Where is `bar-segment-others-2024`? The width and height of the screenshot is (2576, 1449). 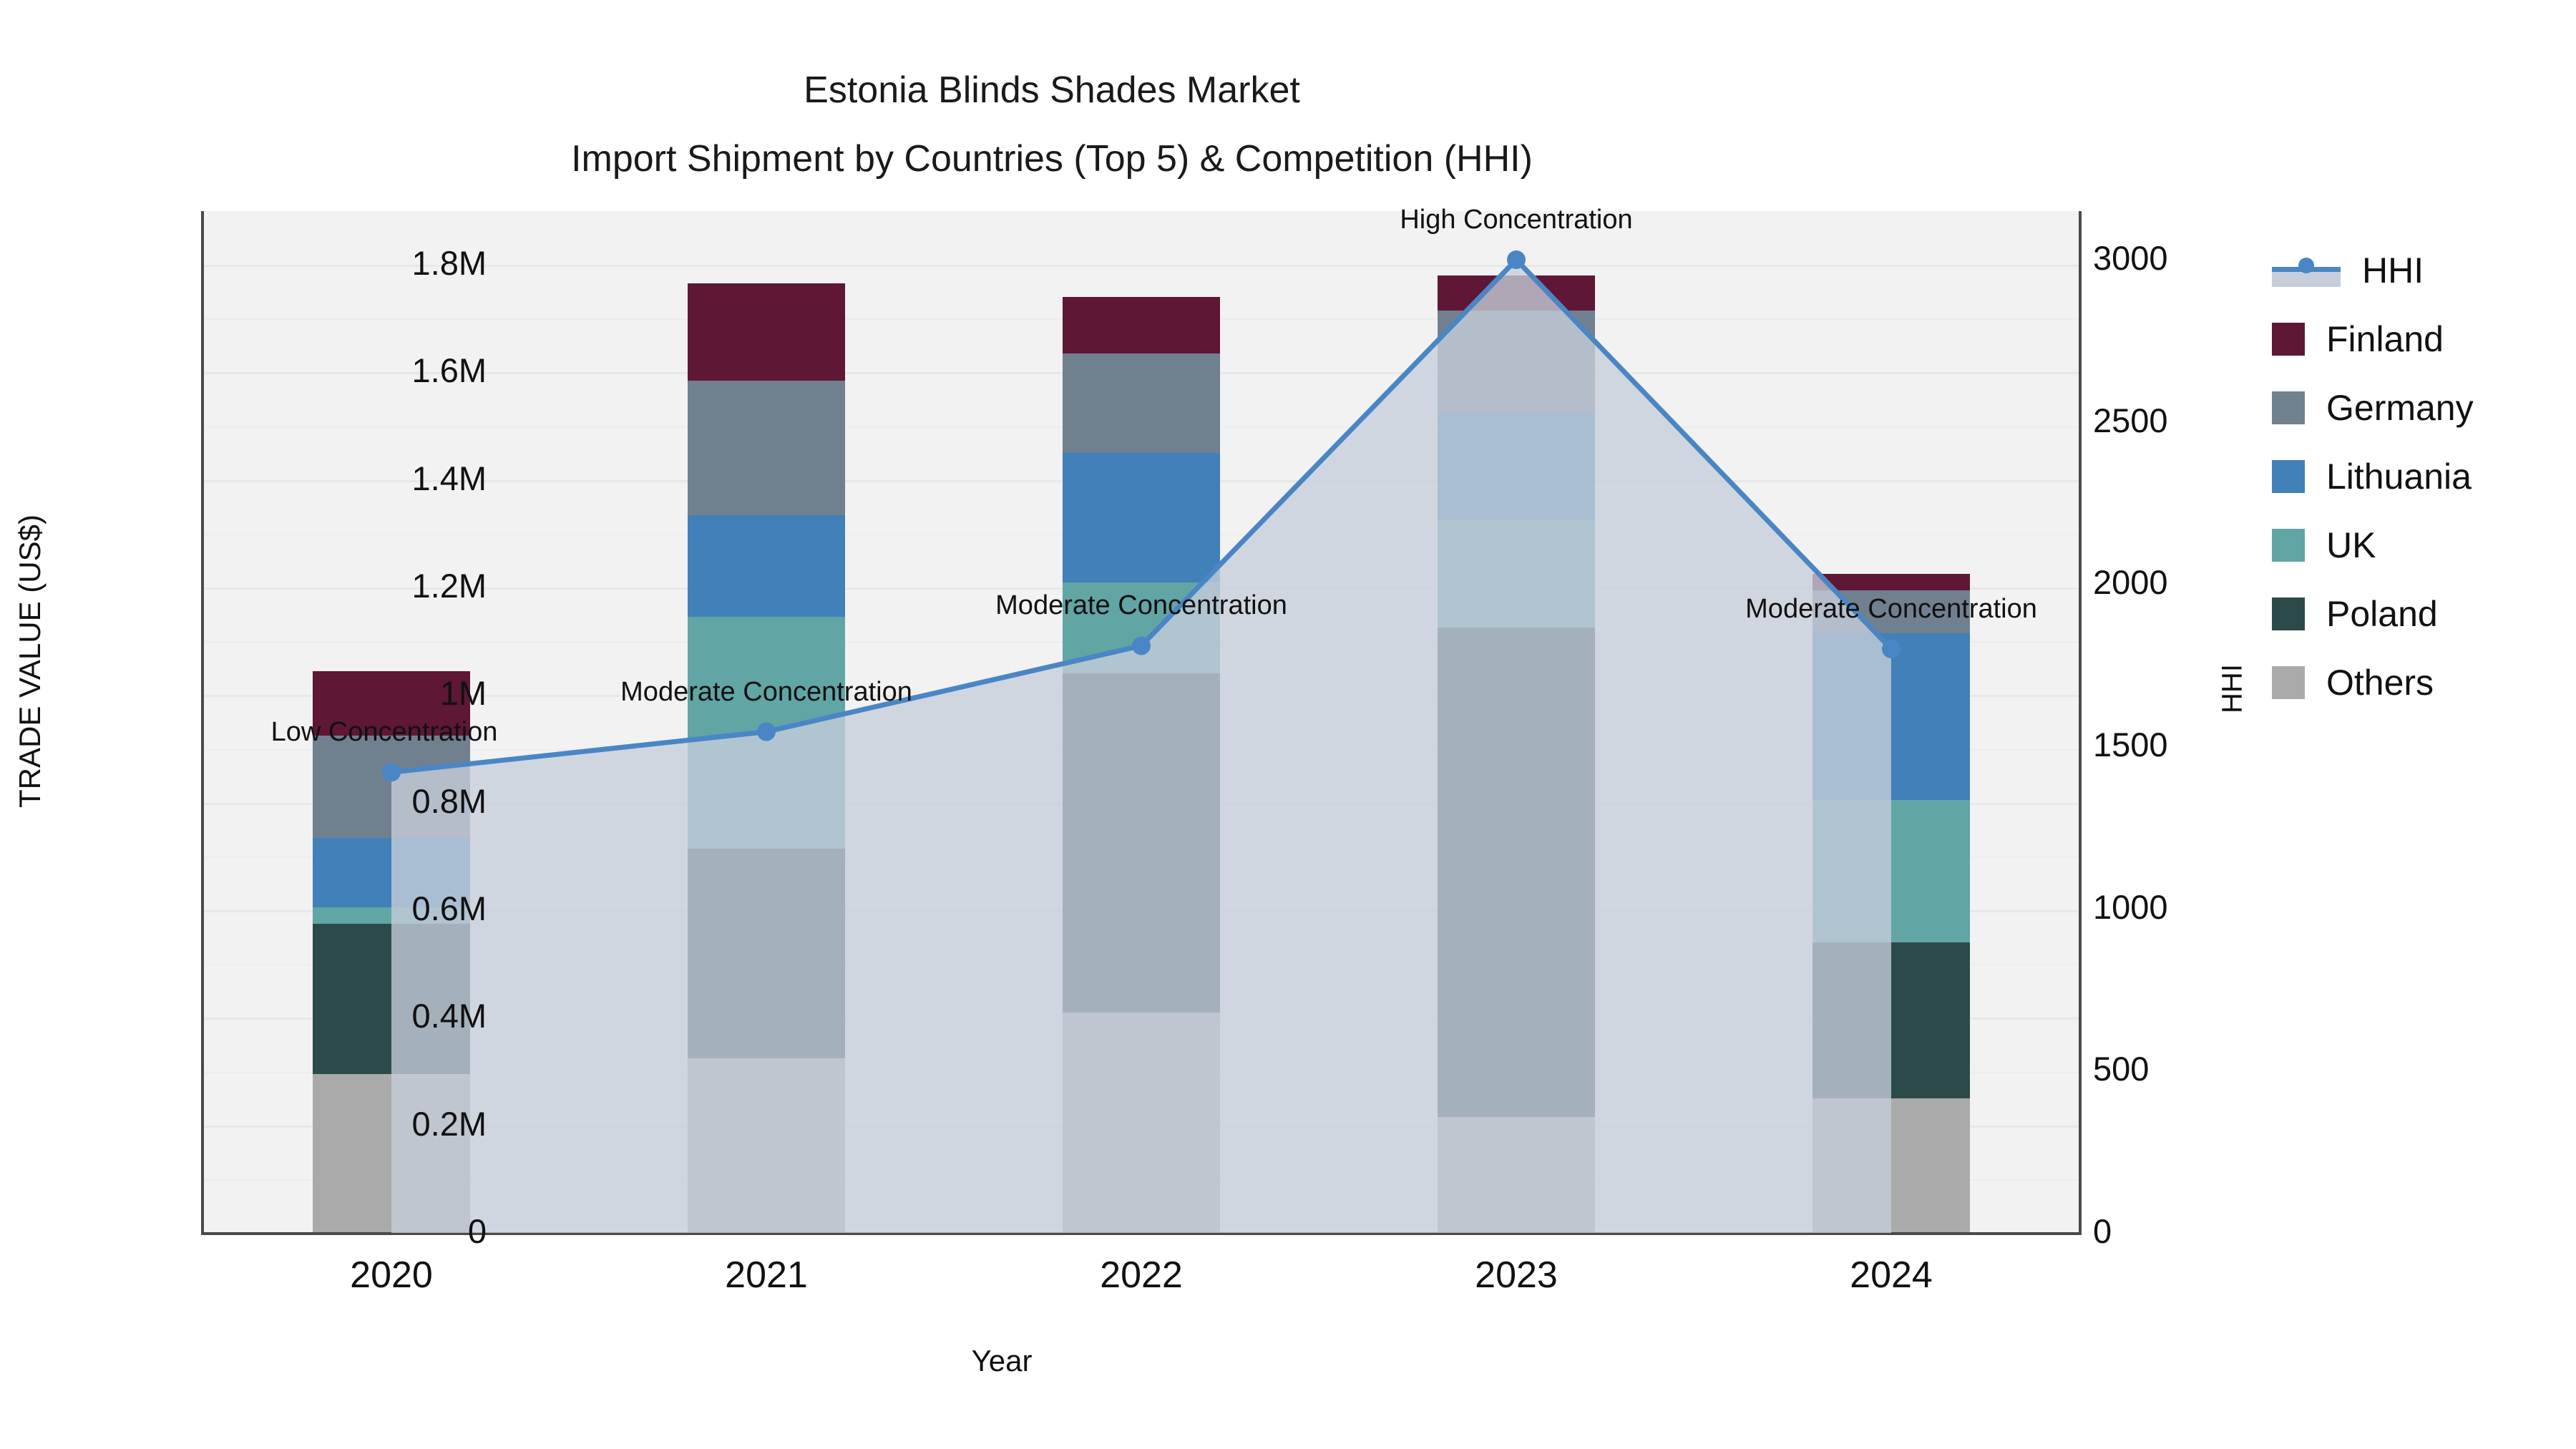
bar-segment-others-2024 is located at coordinates (1891, 1165).